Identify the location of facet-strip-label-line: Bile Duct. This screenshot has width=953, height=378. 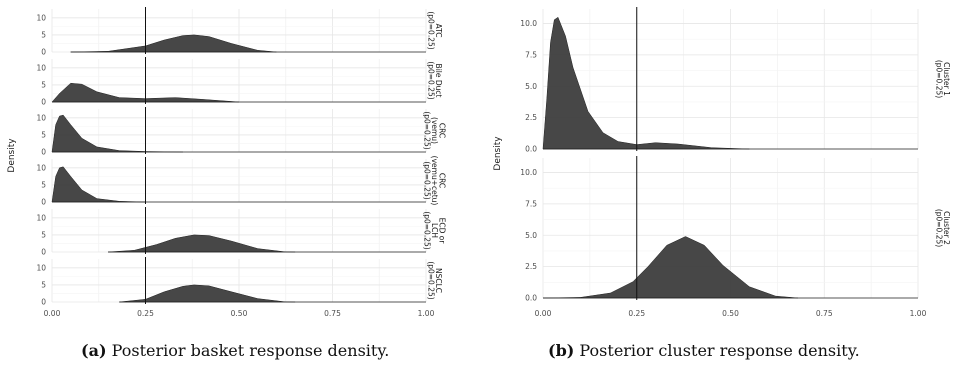
(438, 81).